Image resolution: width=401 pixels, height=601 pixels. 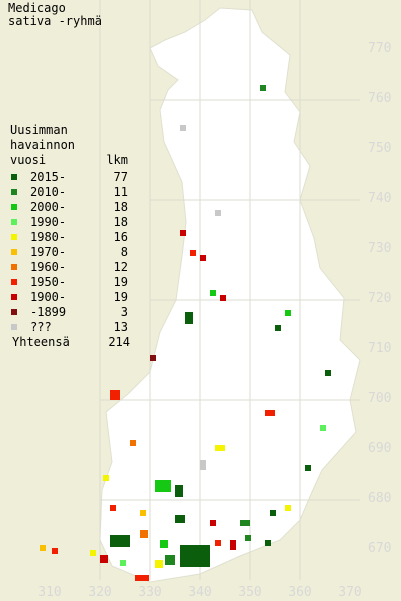 I want to click on legend-count: 77, so click(x=121, y=177).